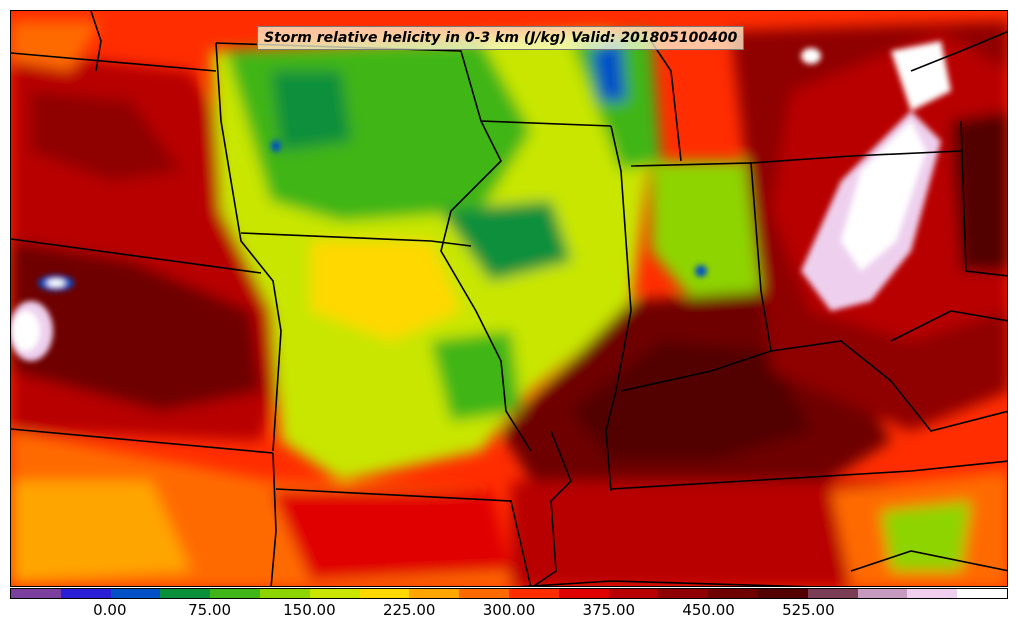 The width and height of the screenshot is (1018, 633). Describe the element at coordinates (509, 610) in the screenshot. I see `colorbar-tick-label: 300.00` at that location.